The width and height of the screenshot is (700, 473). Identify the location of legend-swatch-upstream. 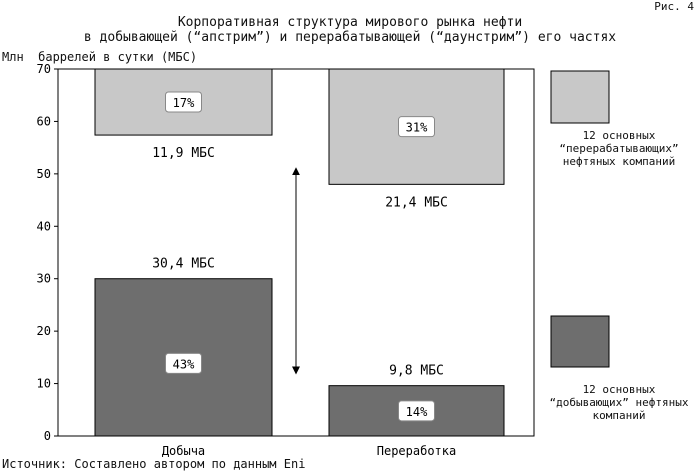
(580, 341).